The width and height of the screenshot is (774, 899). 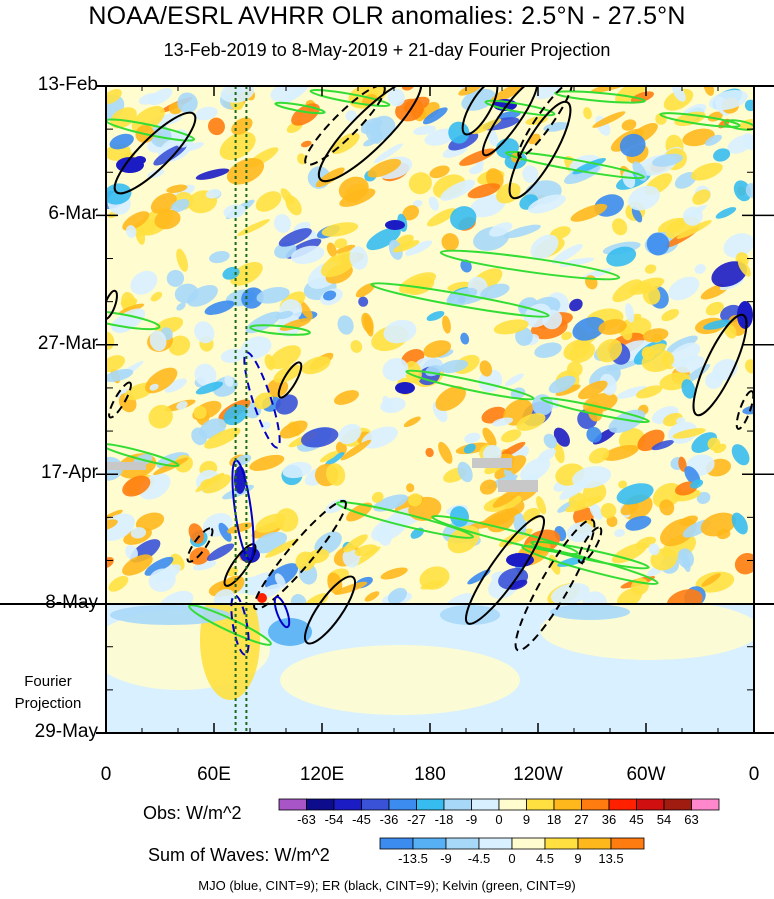 I want to click on mjo-contour, so click(x=282, y=612).